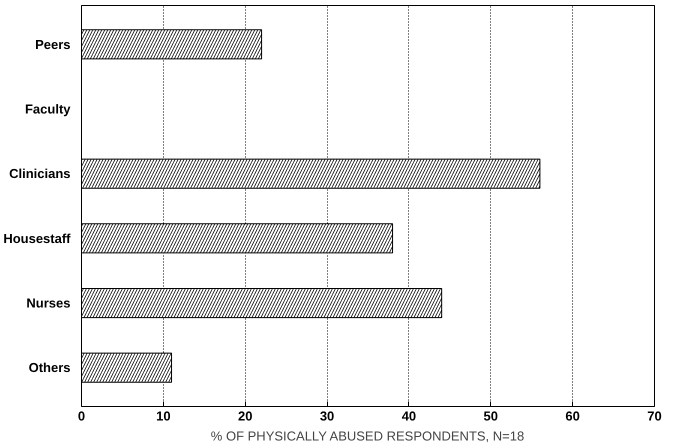 The image size is (679, 446). I want to click on x-tick-label: 40, so click(409, 416).